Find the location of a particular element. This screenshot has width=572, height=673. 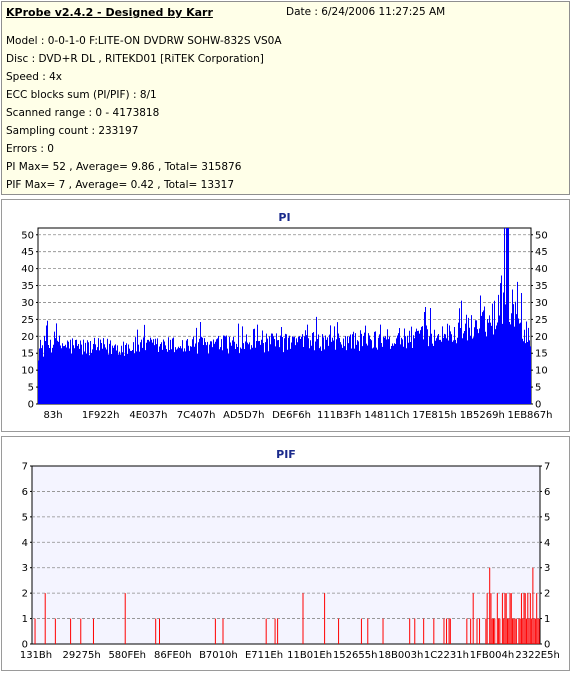

x-tick-label: 1B5269h is located at coordinates (482, 415).